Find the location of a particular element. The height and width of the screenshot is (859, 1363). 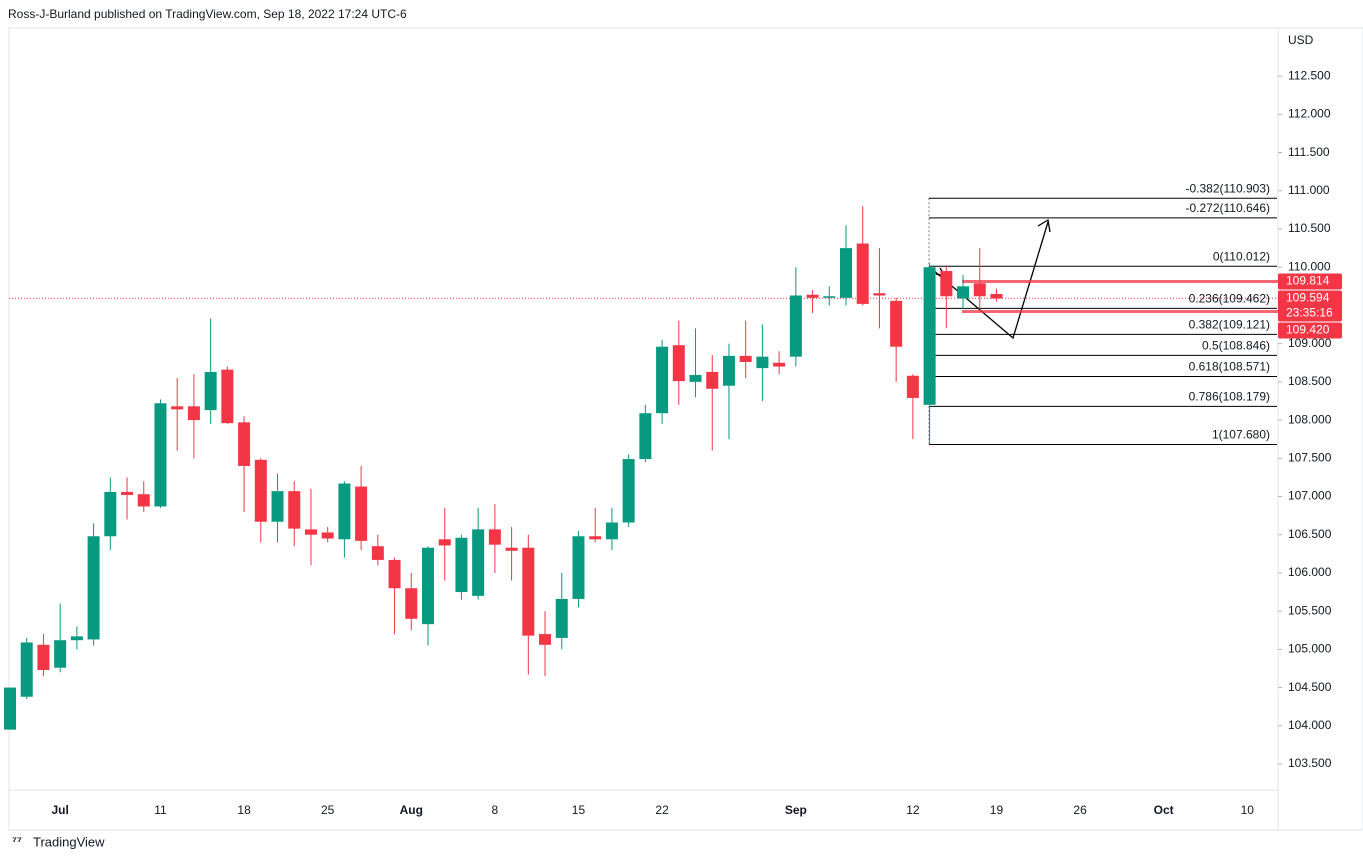

arrow-head is located at coordinates (1044, 225).